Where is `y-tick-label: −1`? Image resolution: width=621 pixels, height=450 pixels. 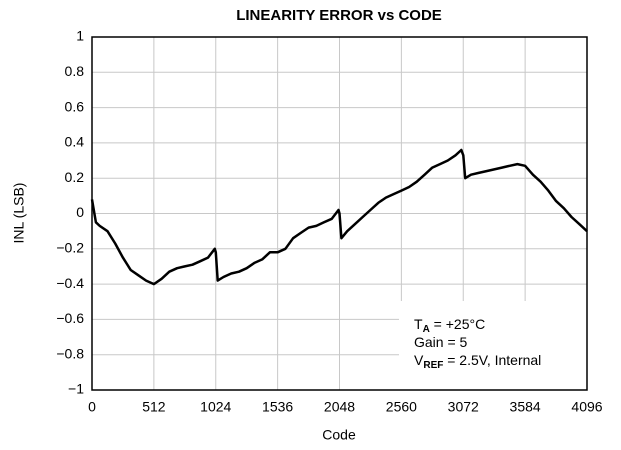 y-tick-label: −1 is located at coordinates (76, 389).